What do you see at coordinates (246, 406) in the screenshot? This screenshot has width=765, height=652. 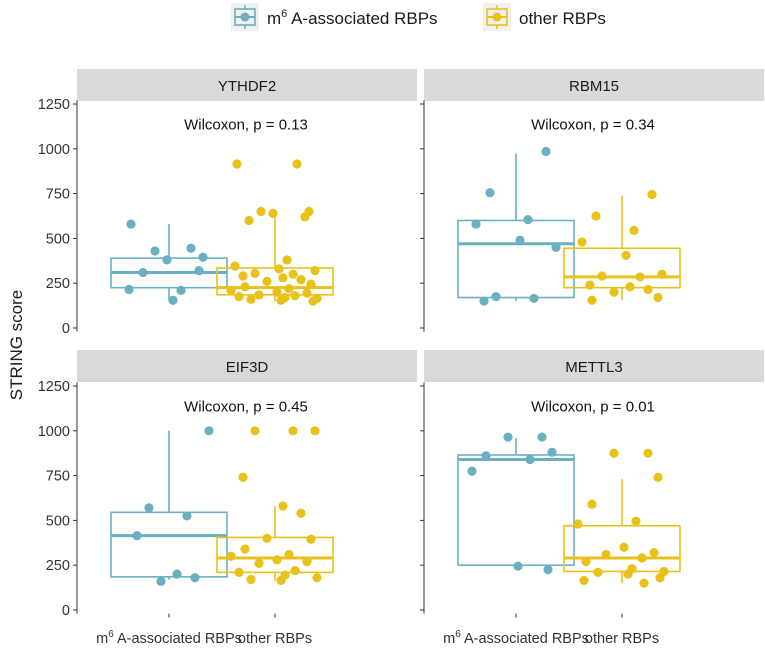 I see `wilcoxon-label: Wilcoxon, p = 0.45` at bounding box center [246, 406].